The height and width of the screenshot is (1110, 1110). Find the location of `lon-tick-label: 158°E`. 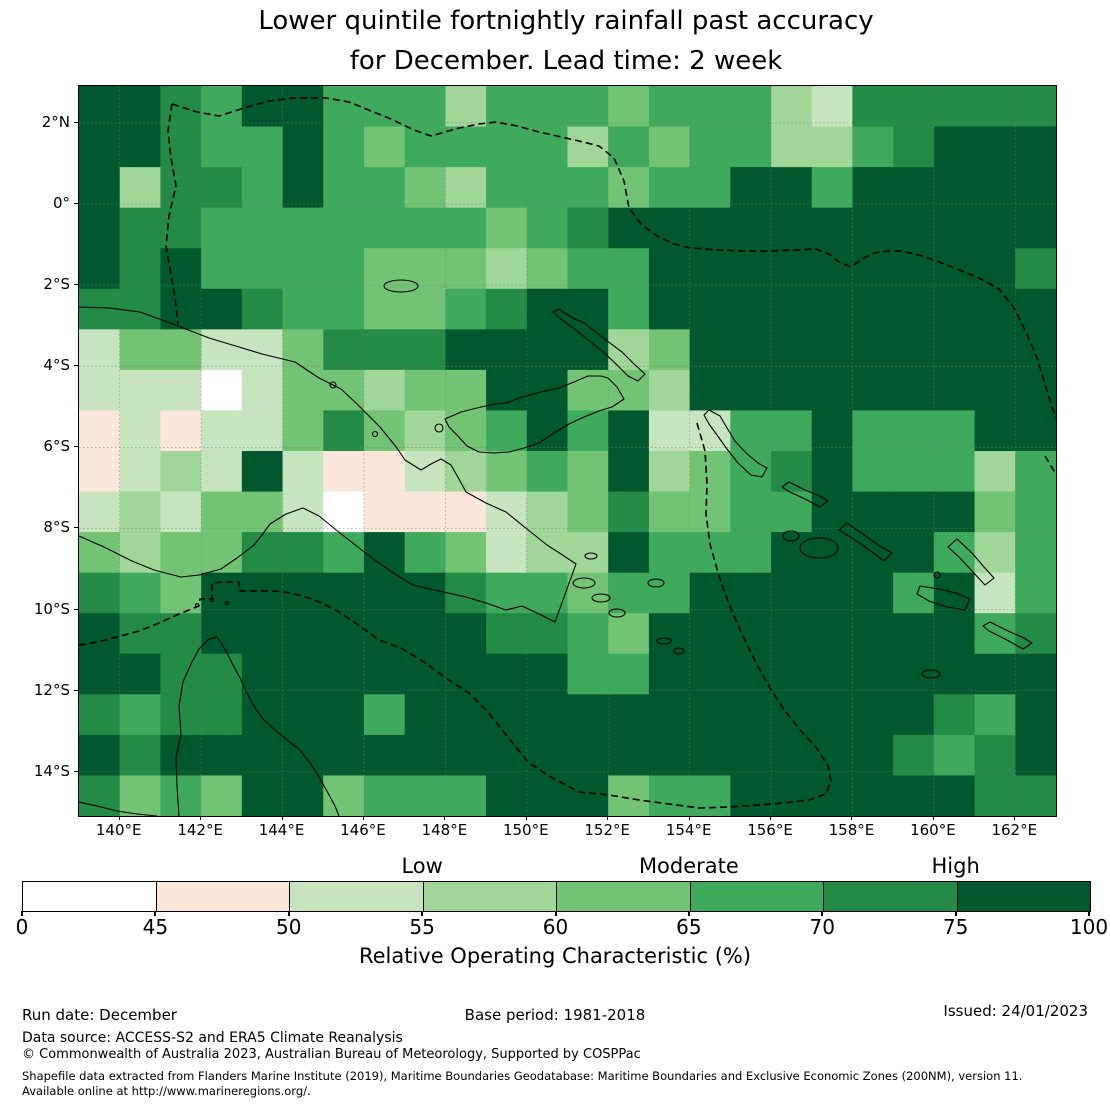

lon-tick-label: 158°E is located at coordinates (851, 830).